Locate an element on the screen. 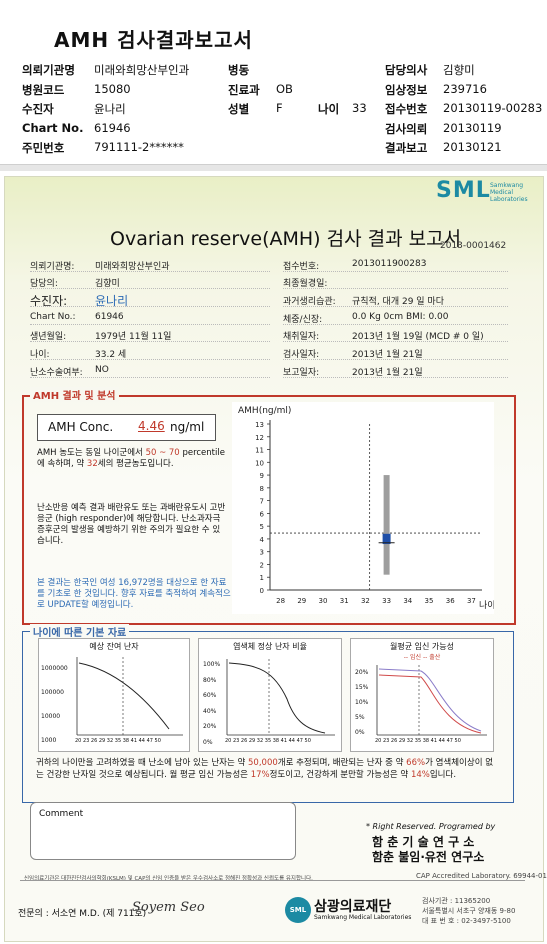 The width and height of the screenshot is (547, 944). chart-x-tick-label: 34 is located at coordinates (407, 601).